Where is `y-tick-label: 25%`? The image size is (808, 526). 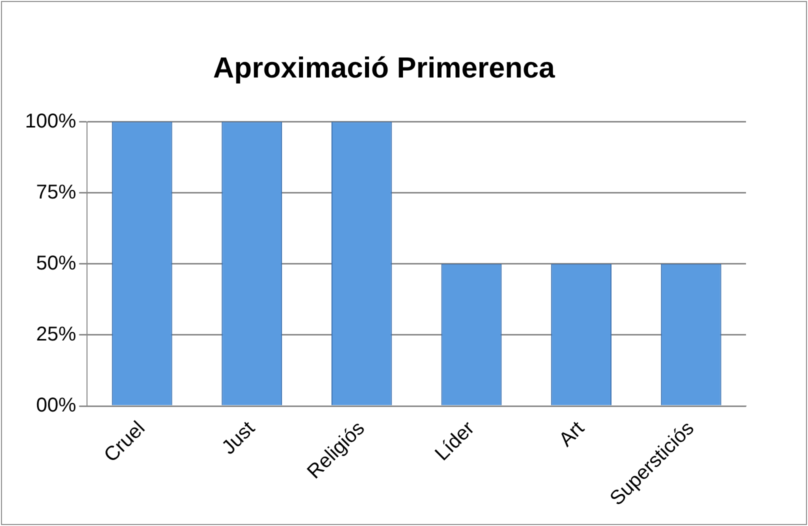
y-tick-label: 25% is located at coordinates (56, 334).